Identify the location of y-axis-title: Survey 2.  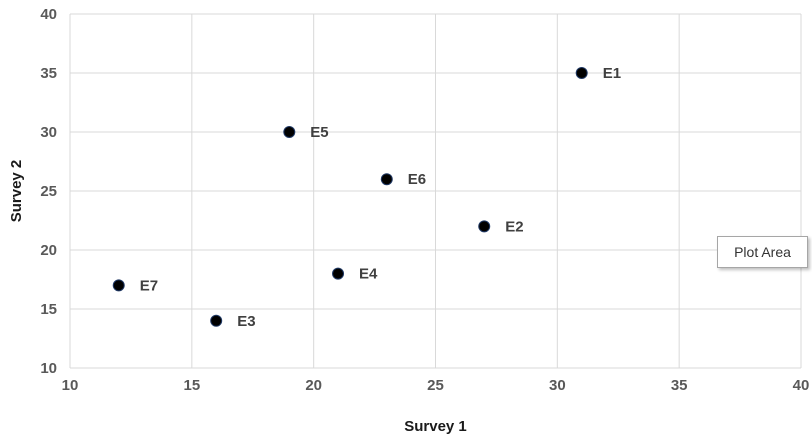
(16, 191).